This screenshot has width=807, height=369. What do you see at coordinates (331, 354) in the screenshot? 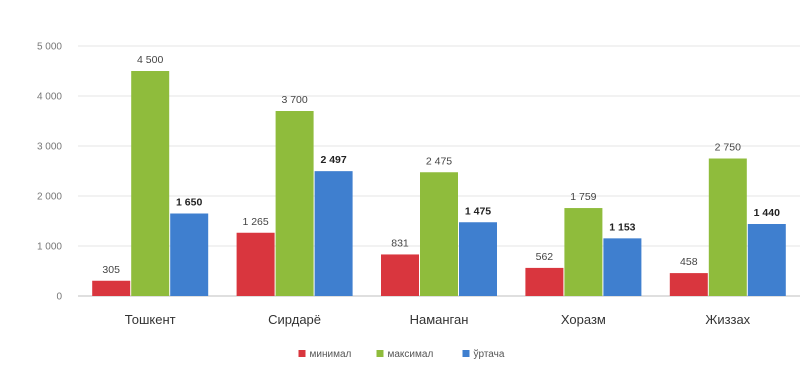
I see `legend-label: минимал` at bounding box center [331, 354].